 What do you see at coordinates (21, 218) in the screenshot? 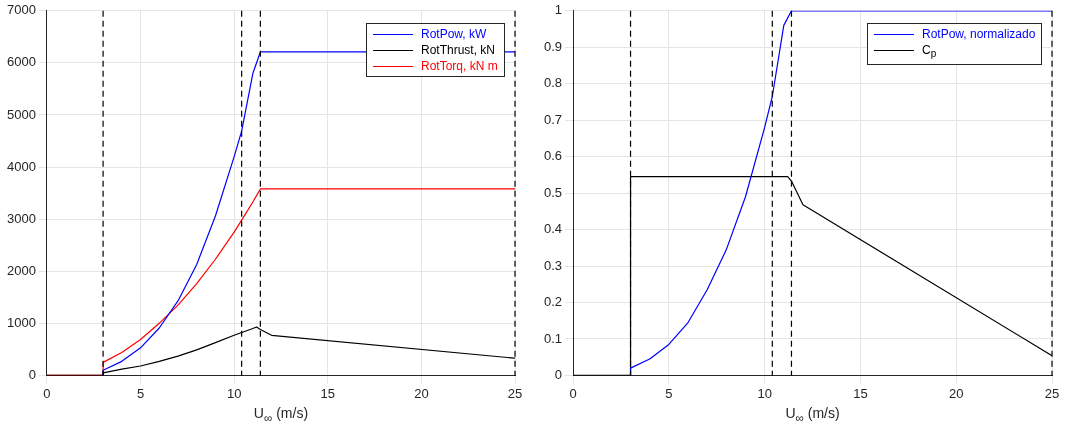
I see `y-tick-label: 3000` at bounding box center [21, 218].